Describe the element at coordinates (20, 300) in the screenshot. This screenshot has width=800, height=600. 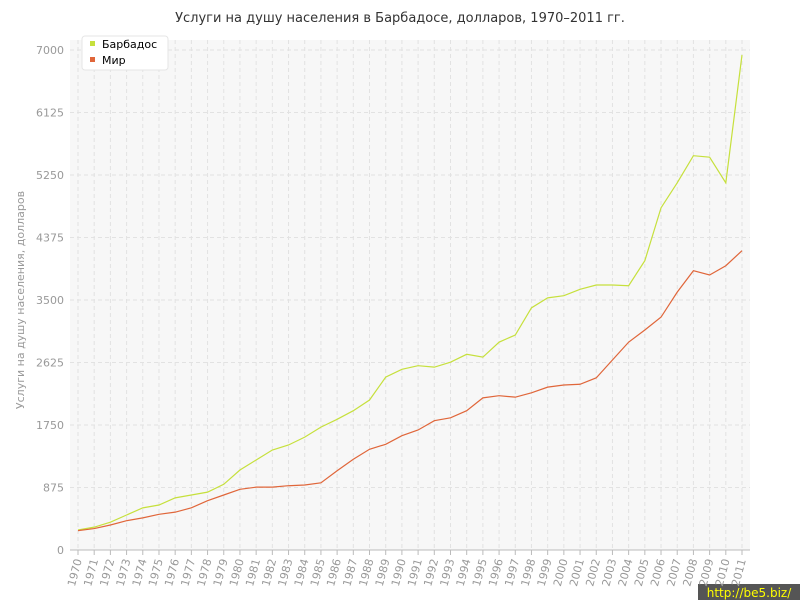
I see `y-axis-label: Услуги на душу населения, долларов` at that location.